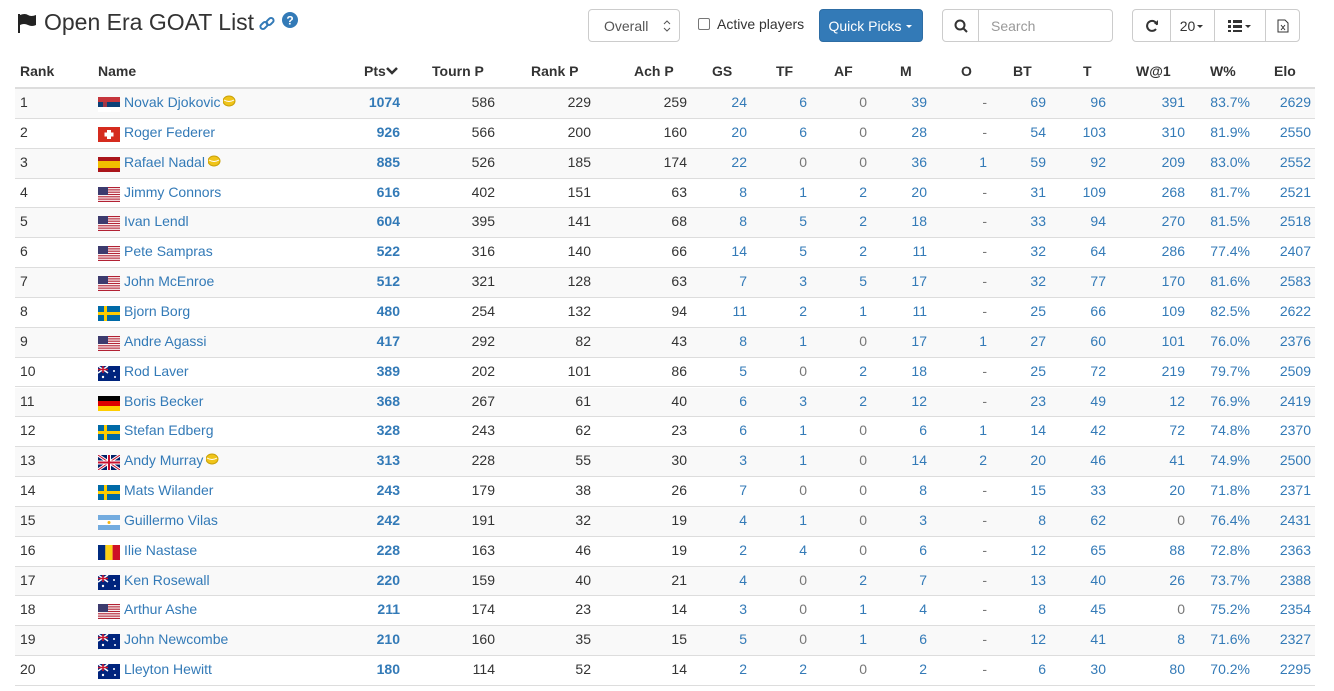  I want to click on stat-cell: 219, so click(1173, 370).